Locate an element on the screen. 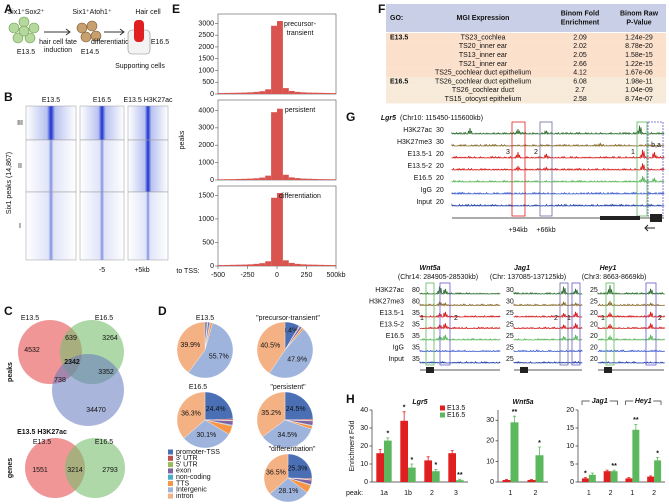 Image resolution: width=669 pixels, height=504 pixels. table-cell: 2.58 is located at coordinates (580, 99).